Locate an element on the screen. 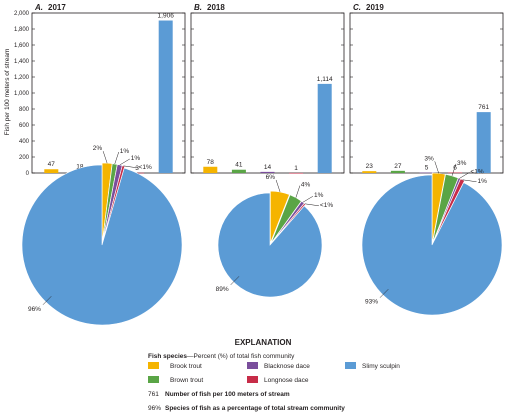 This screenshot has height=418, width=513. legend-swatch-slimy-sculpin is located at coordinates (350, 365).